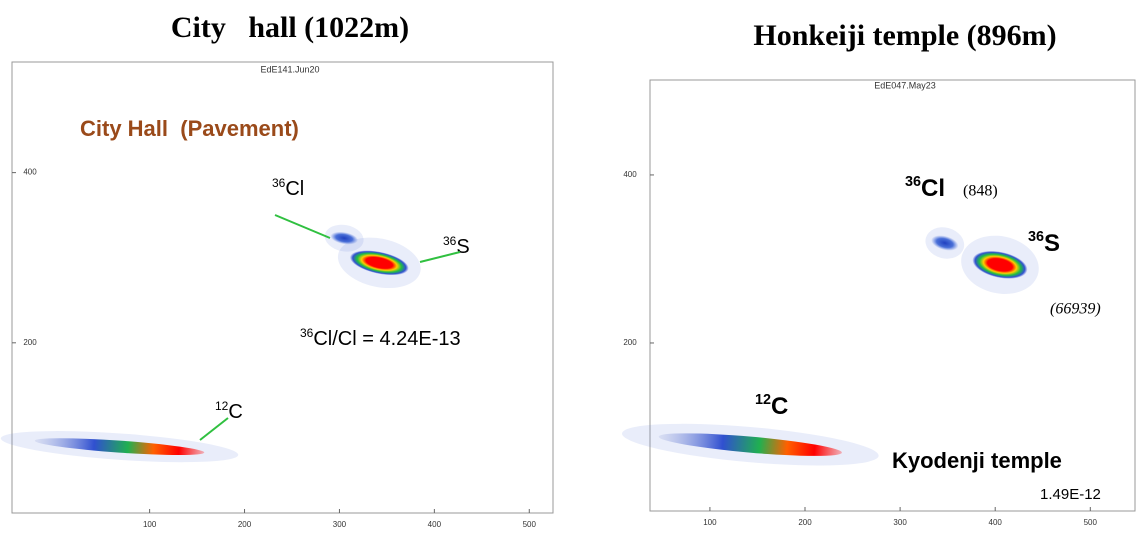 Image resolution: width=1143 pixels, height=536 pixels. What do you see at coordinates (905, 85) in the screenshot?
I see `run-id: EdE047.May23` at bounding box center [905, 85].